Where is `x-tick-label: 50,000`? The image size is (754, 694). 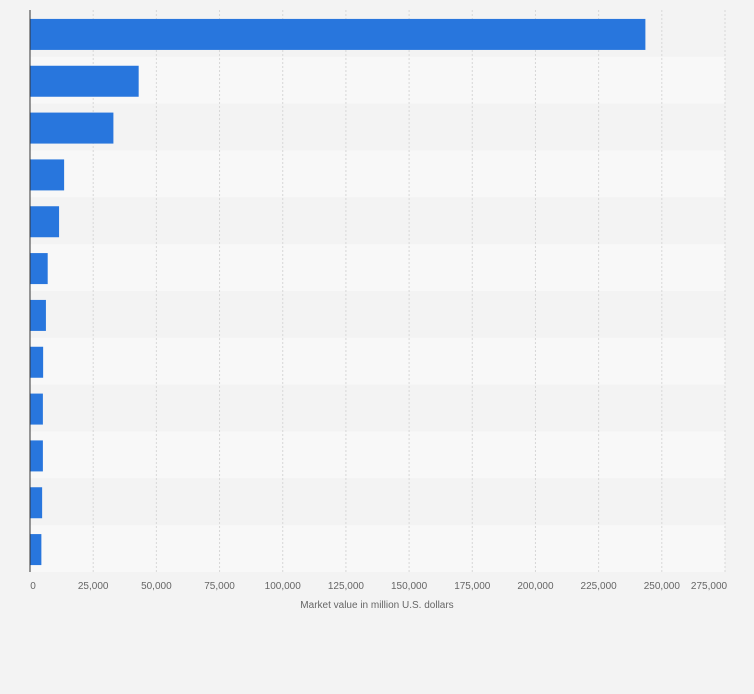
x-tick-label: 50,000 is located at coordinates (156, 586).